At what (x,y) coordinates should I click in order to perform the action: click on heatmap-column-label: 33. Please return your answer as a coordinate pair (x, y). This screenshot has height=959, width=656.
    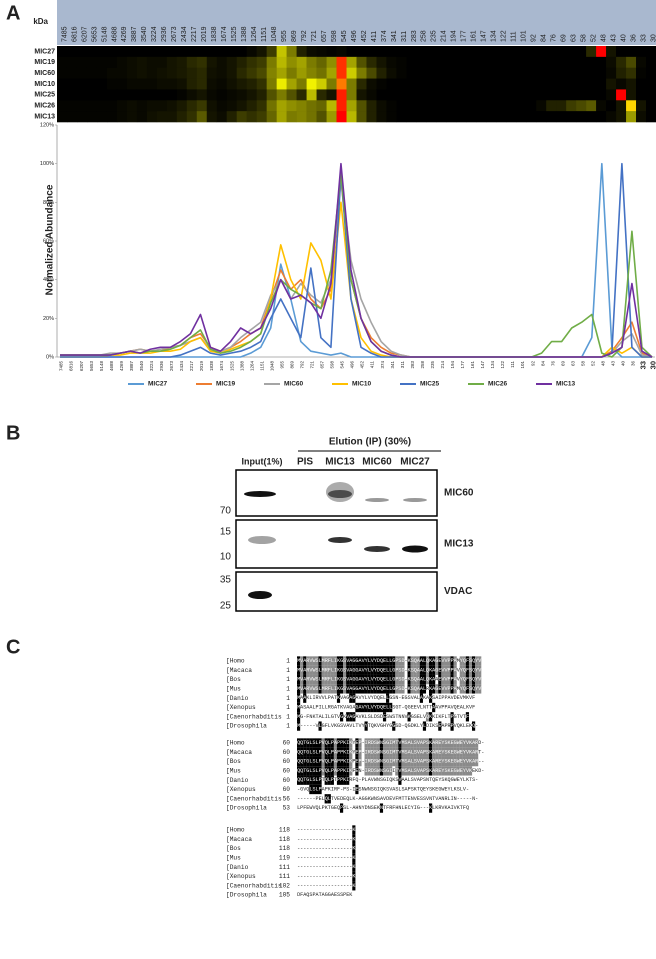
    Looking at the image, I should click on (643, 38).